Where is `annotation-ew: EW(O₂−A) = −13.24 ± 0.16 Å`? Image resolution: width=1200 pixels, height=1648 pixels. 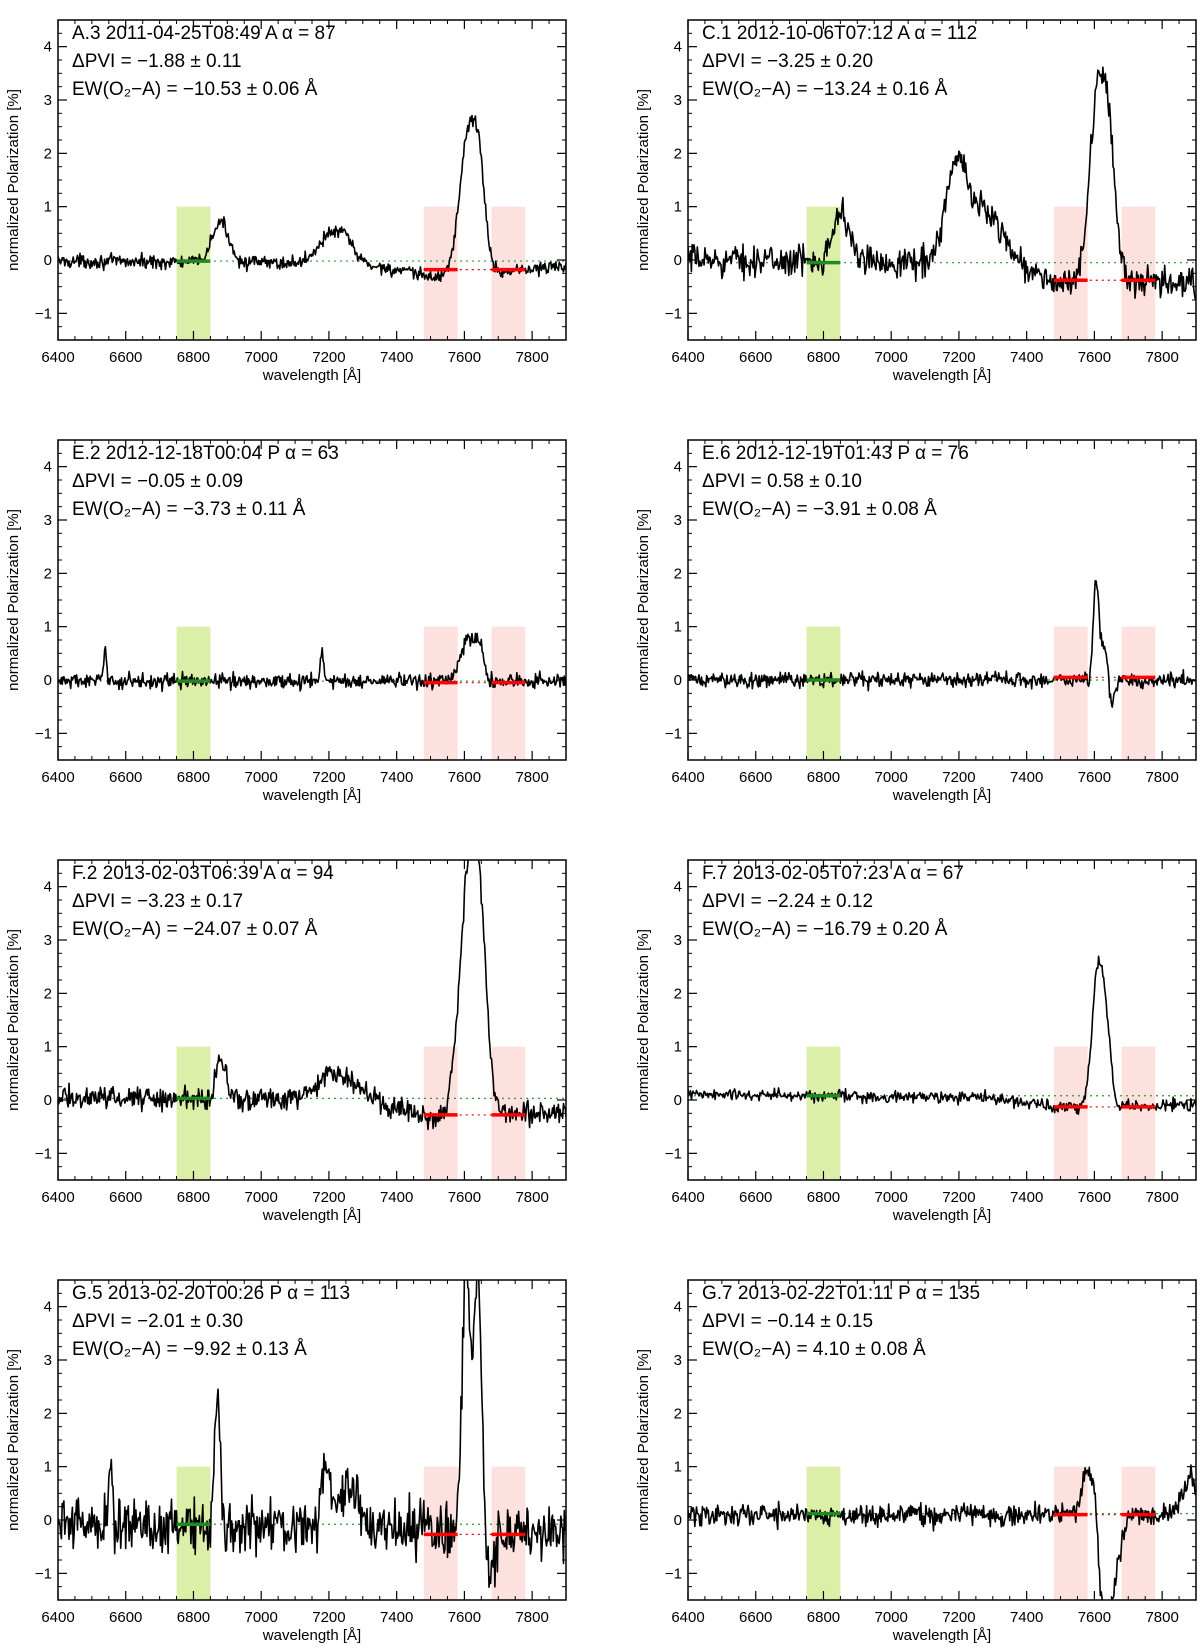 annotation-ew: EW(O₂−A) = −13.24 ± 0.16 Å is located at coordinates (825, 89).